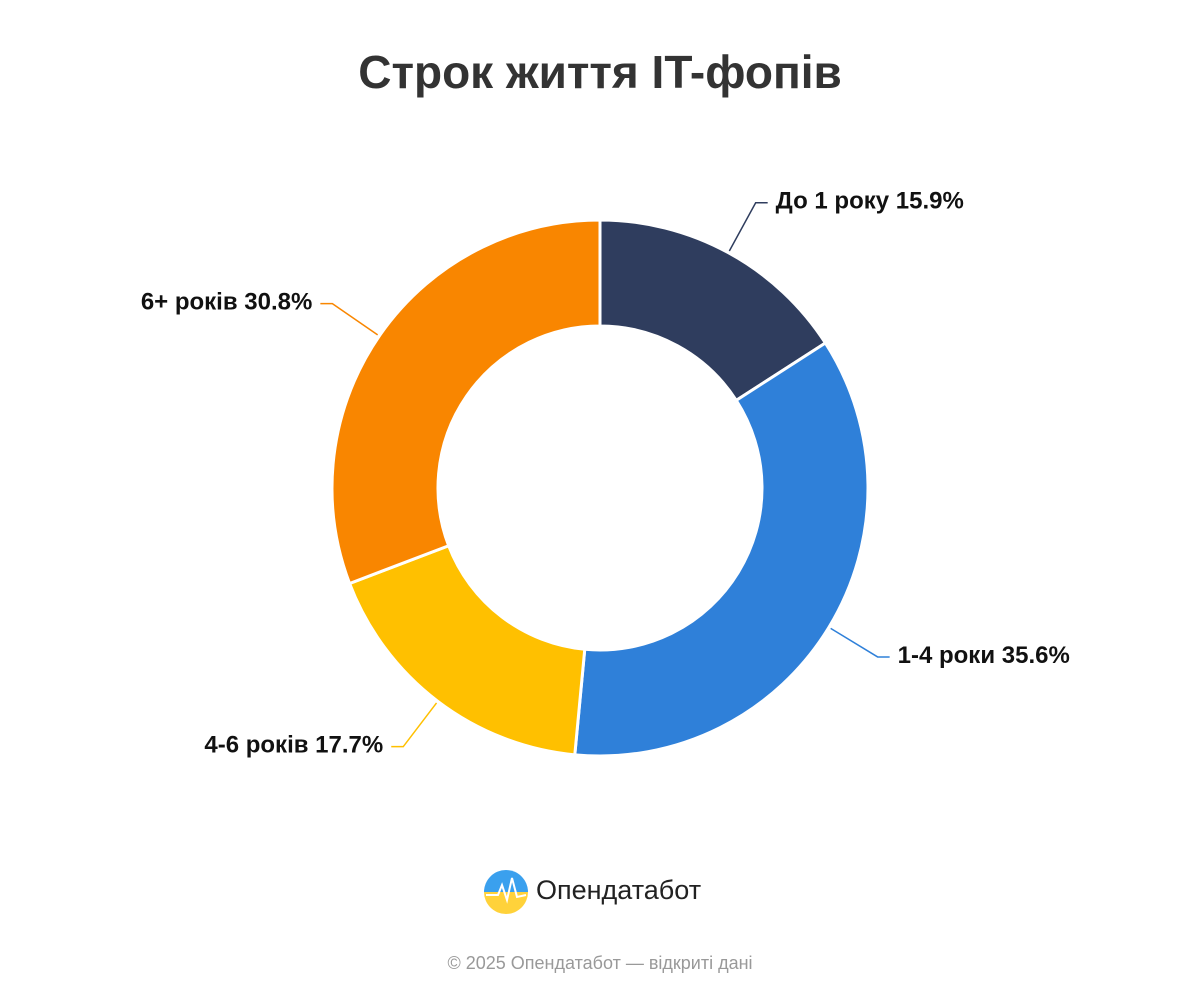 This screenshot has height=1000, width=1200. What do you see at coordinates (946, 655) in the screenshot?
I see `slice-category: 1-4 роки` at bounding box center [946, 655].